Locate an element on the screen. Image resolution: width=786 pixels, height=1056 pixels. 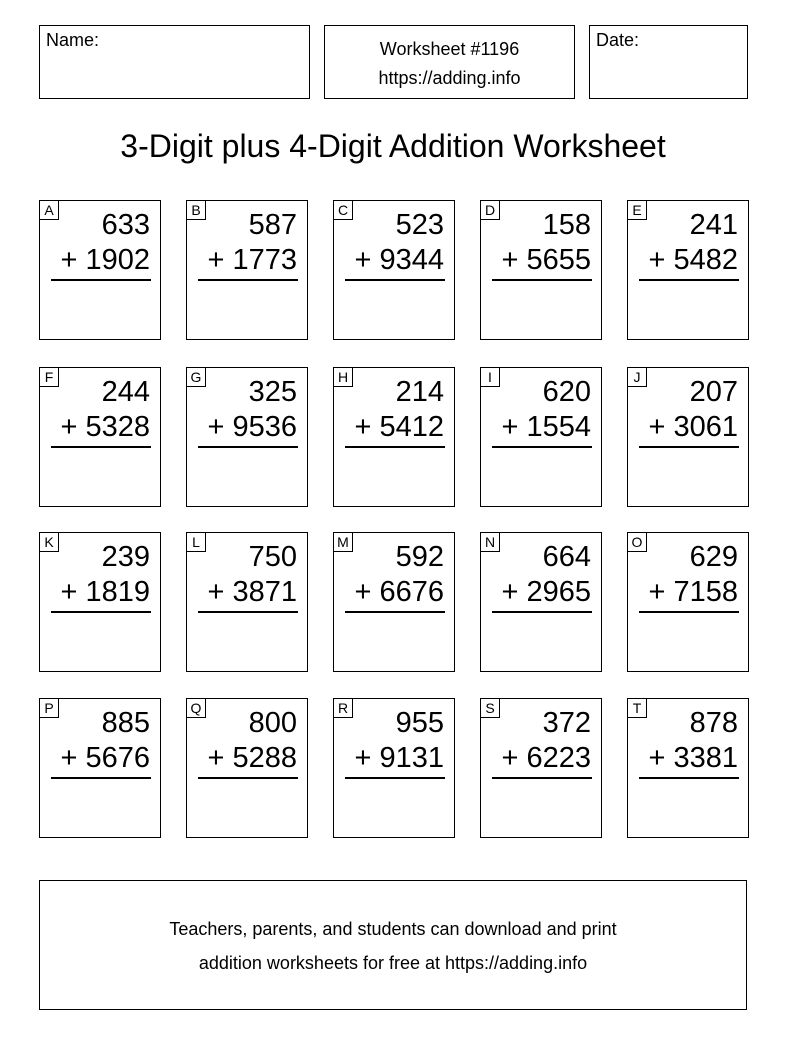
addend-bottom: + 1773 is located at coordinates (252, 260).